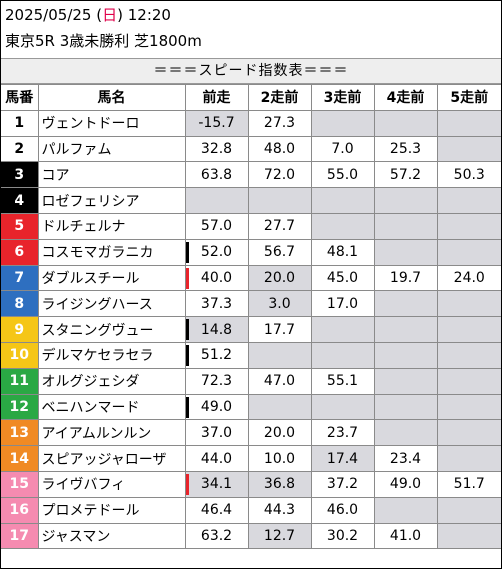 This screenshot has width=502, height=569. Describe the element at coordinates (279, 381) in the screenshot. I see `speed-index-2-races-ago: 47.0` at that location.